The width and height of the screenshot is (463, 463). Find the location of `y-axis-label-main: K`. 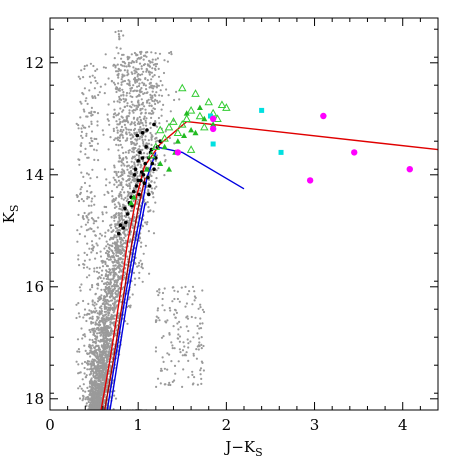

y-axis-label-main: K is located at coordinates (9, 217).